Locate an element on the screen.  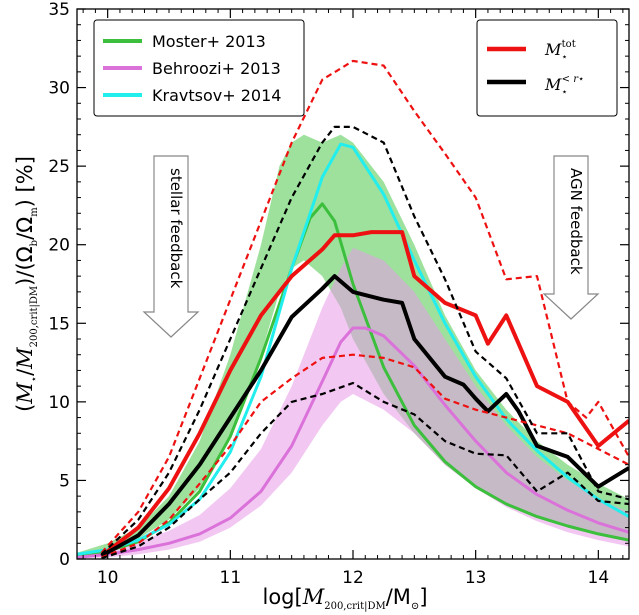
x-tick-label: 13 is located at coordinates (476, 578).